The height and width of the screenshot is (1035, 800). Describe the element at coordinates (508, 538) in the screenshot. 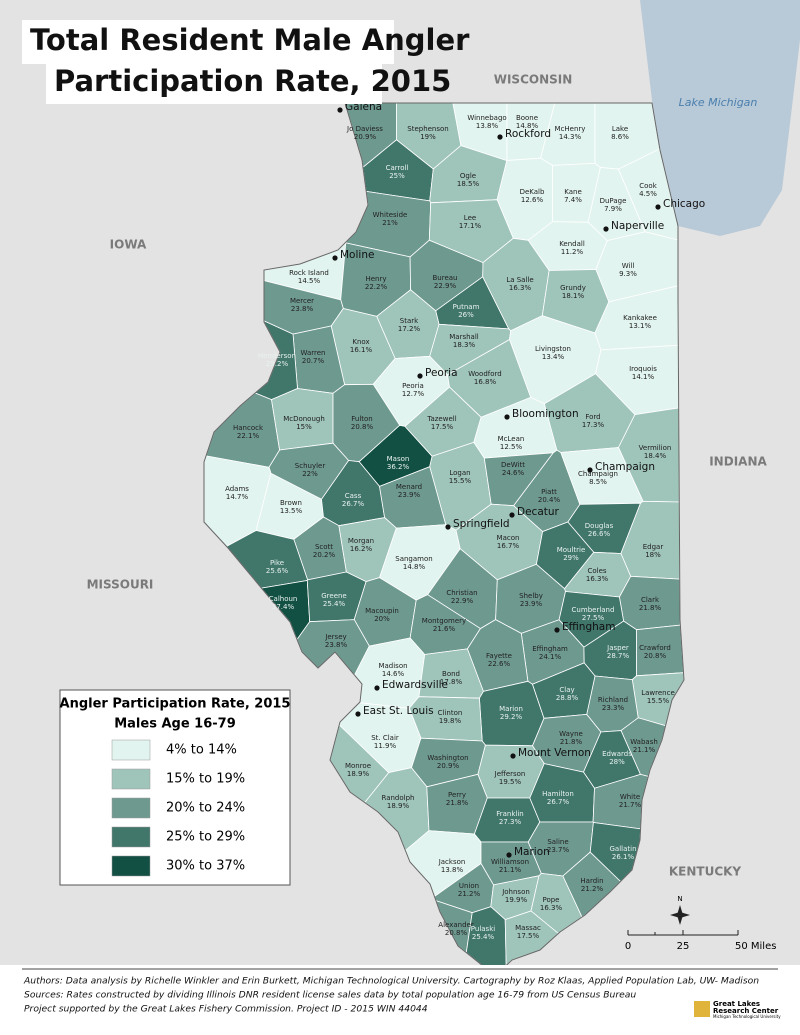

I see `county-name: Macon` at that location.